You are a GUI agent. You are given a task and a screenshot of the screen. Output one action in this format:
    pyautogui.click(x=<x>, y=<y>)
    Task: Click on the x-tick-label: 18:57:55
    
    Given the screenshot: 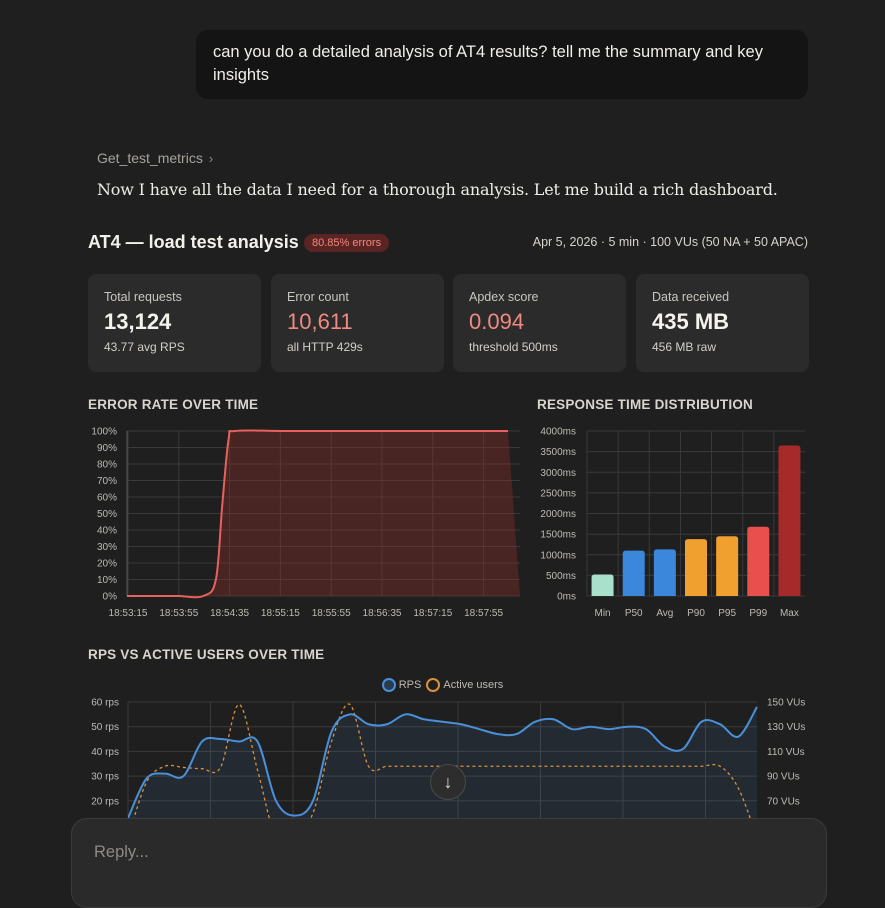 What is the action you would take?
    pyautogui.click(x=483, y=613)
    